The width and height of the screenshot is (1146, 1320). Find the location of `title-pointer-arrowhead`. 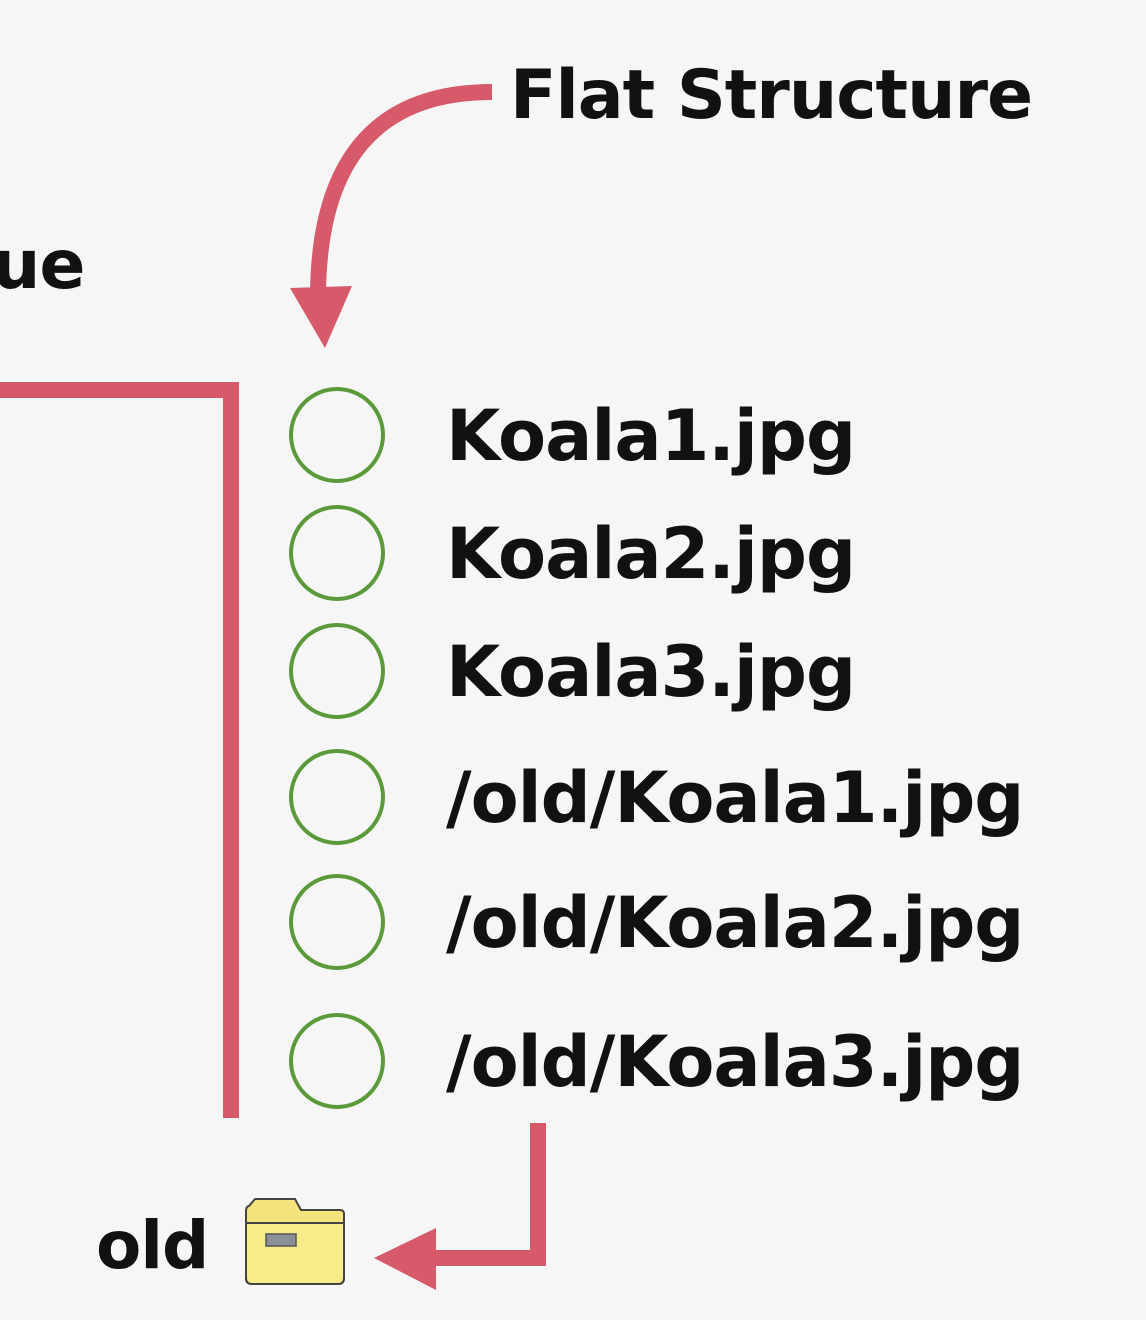

title-pointer-arrowhead is located at coordinates (321, 317).